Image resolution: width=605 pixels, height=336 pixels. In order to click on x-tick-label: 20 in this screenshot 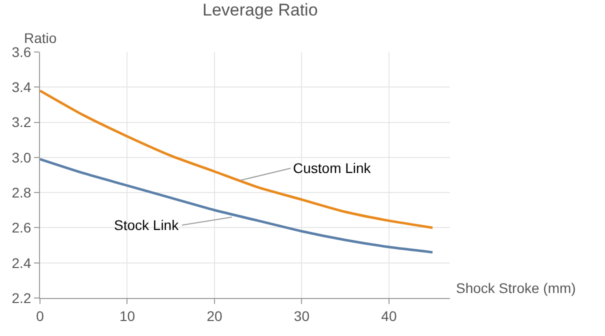, I will do `click(214, 316)`.